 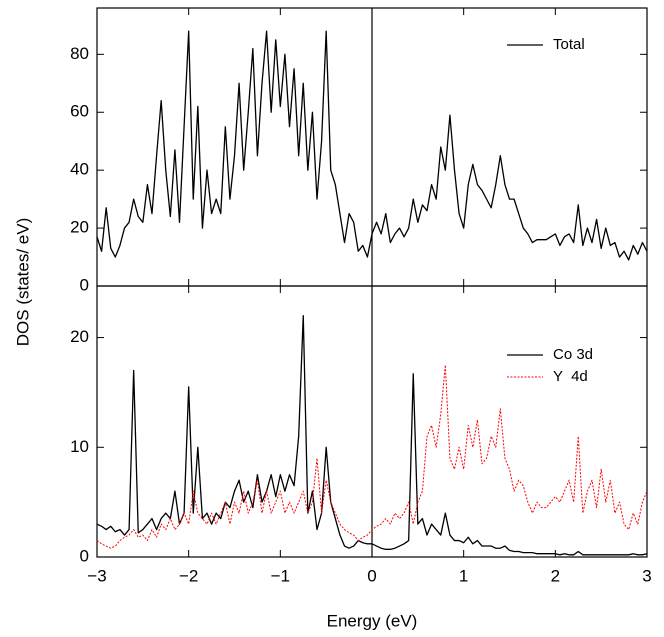 What do you see at coordinates (570, 376) in the screenshot?
I see `legend-label: Y 4d` at bounding box center [570, 376].